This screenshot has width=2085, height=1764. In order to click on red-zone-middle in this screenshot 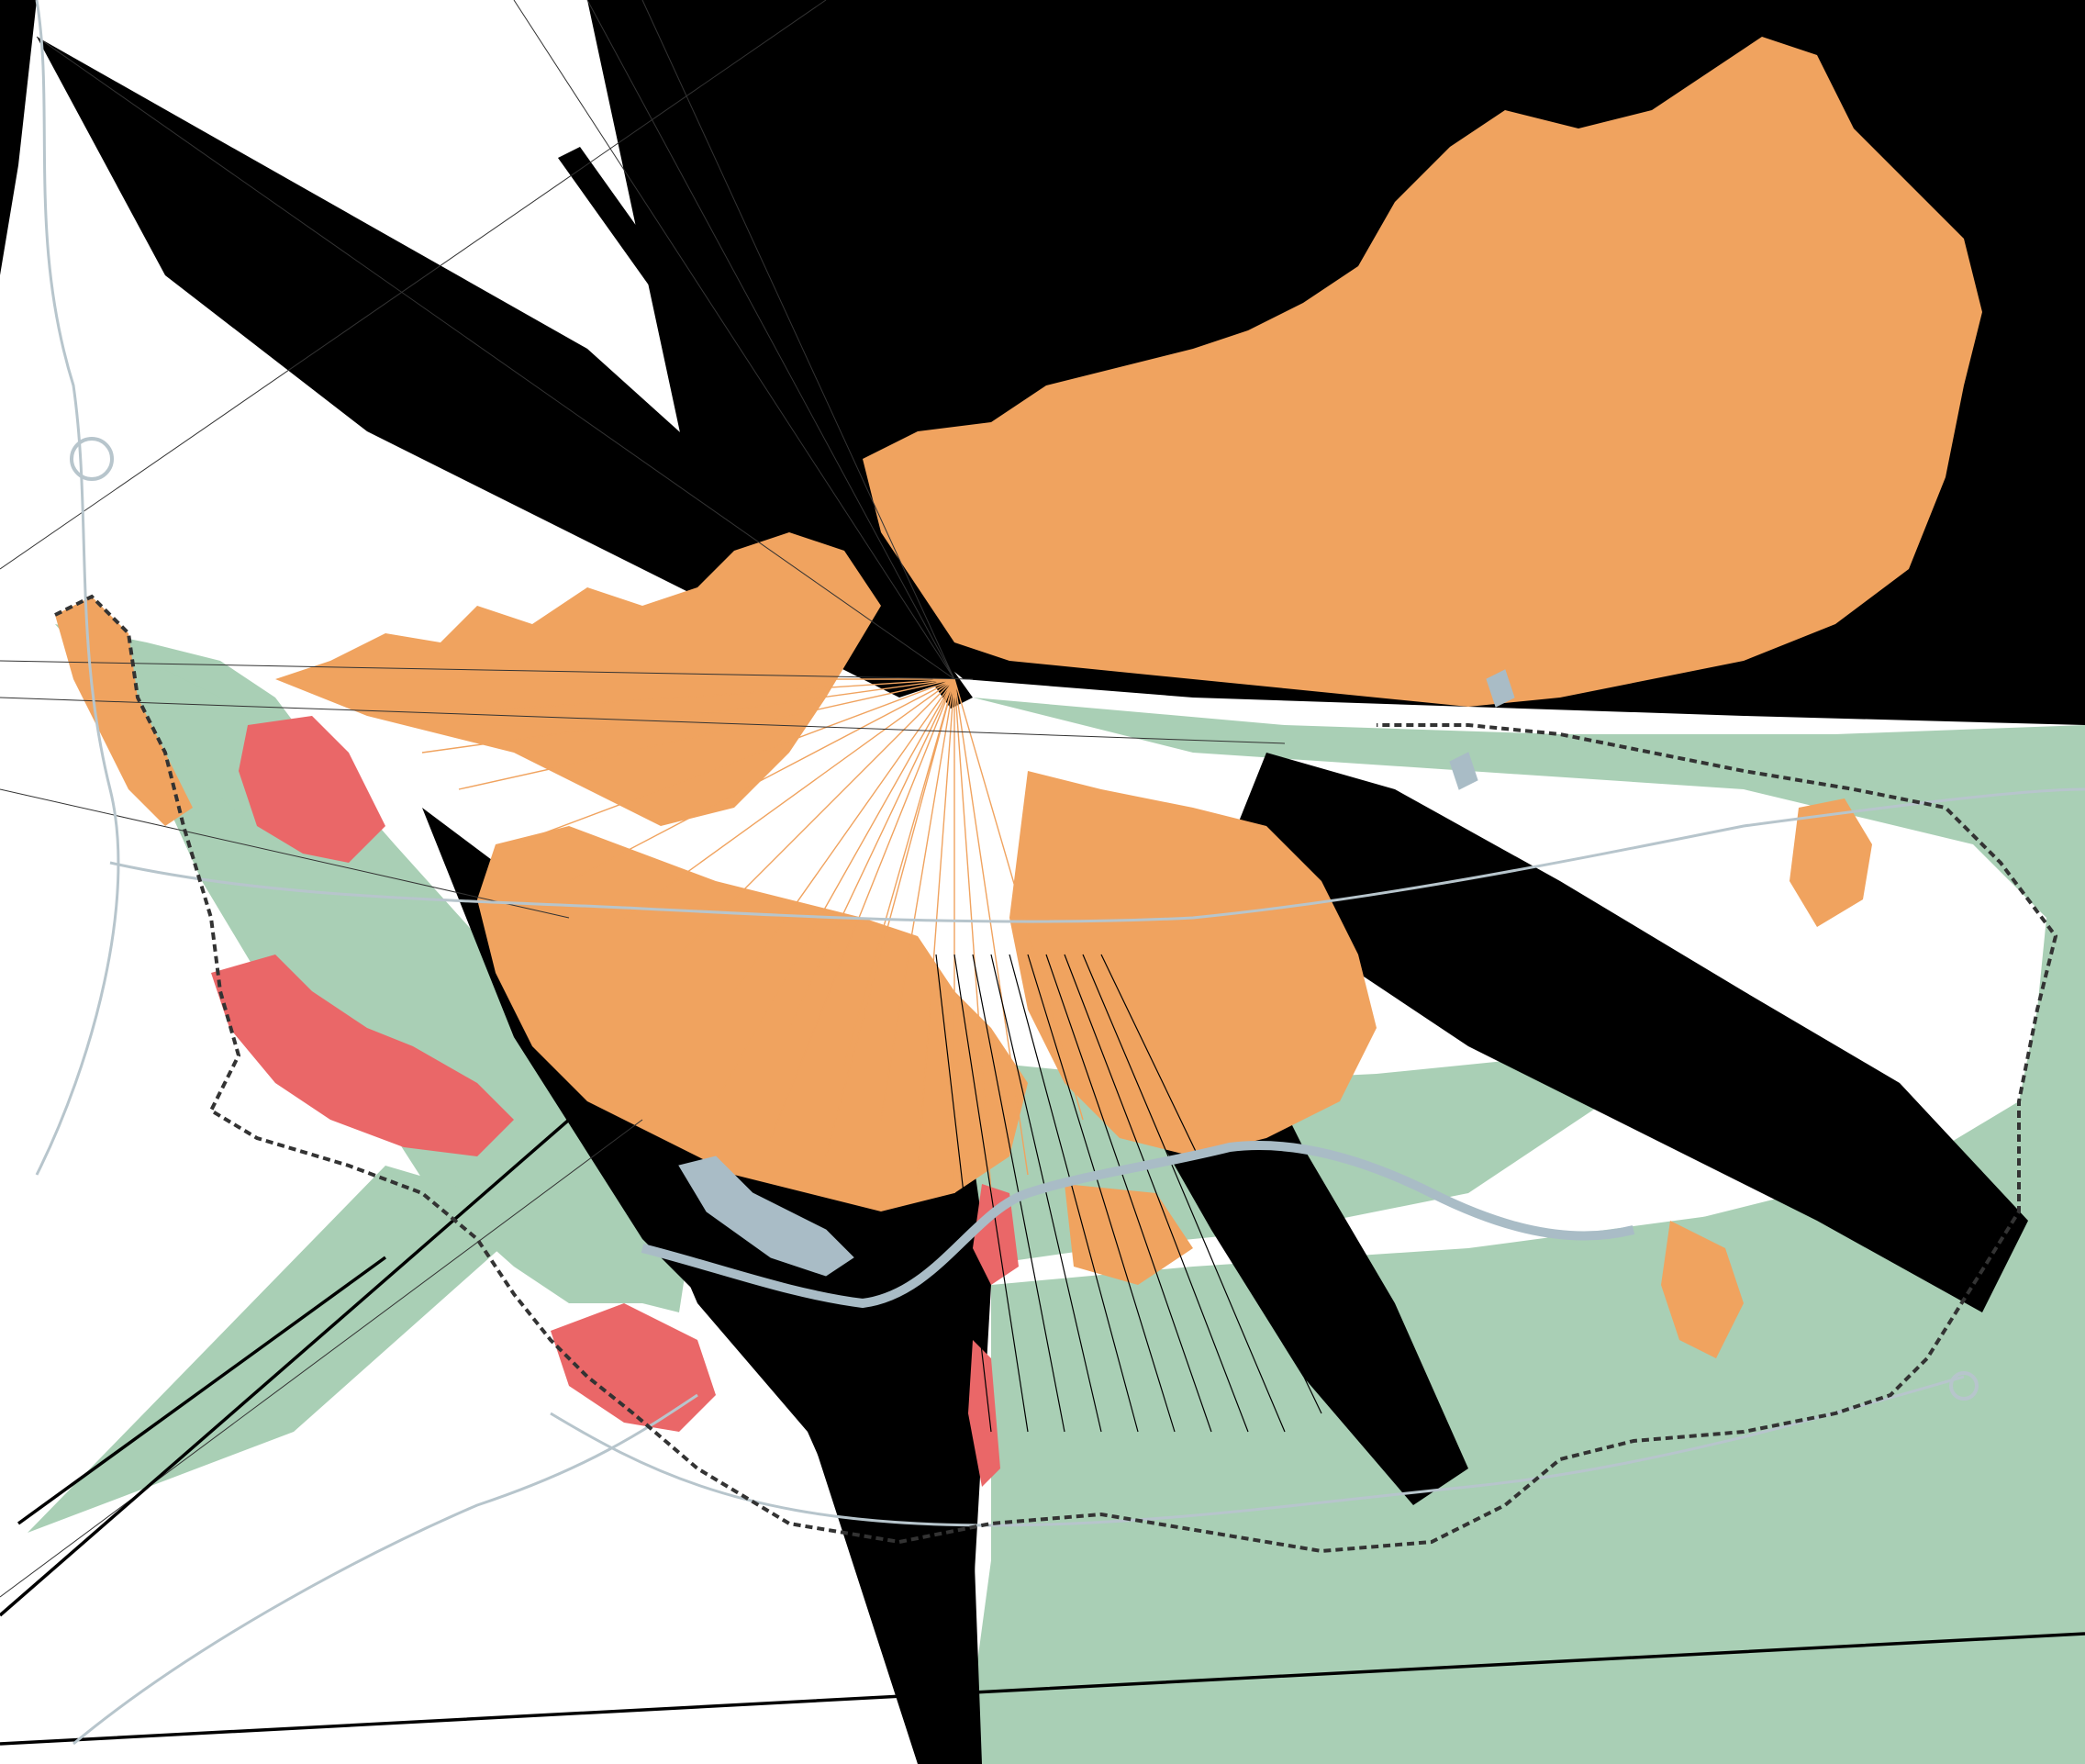, I will do `click(362, 1055)`.